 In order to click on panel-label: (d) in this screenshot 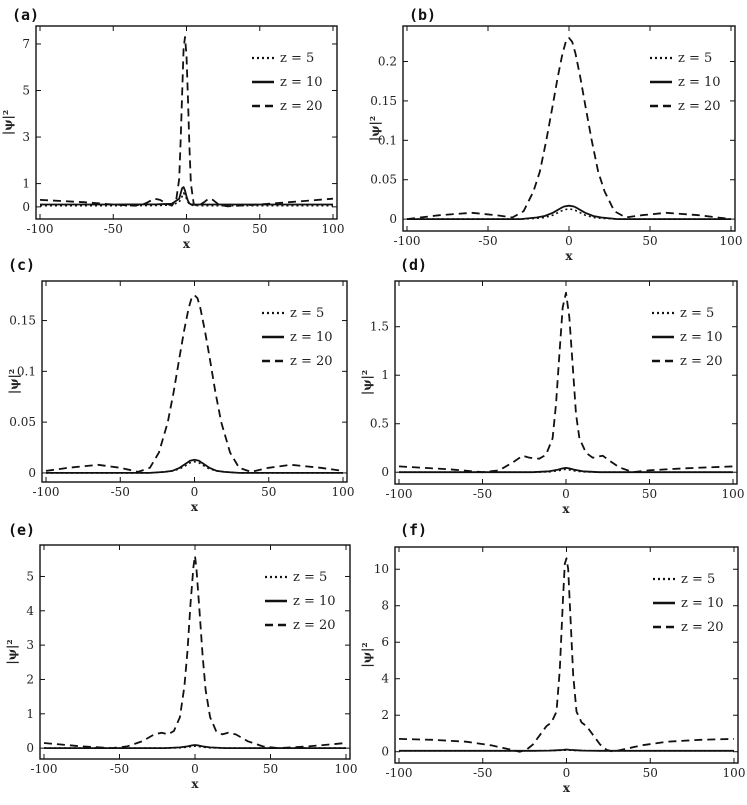, I will do `click(413, 265)`.